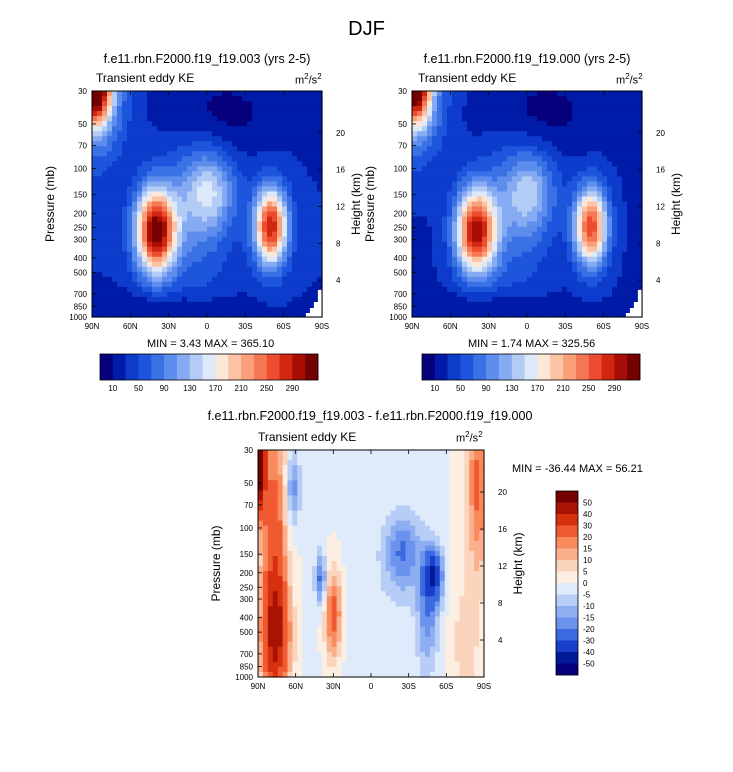 The image size is (733, 772). I want to click on panel2-field, so click(527, 204).